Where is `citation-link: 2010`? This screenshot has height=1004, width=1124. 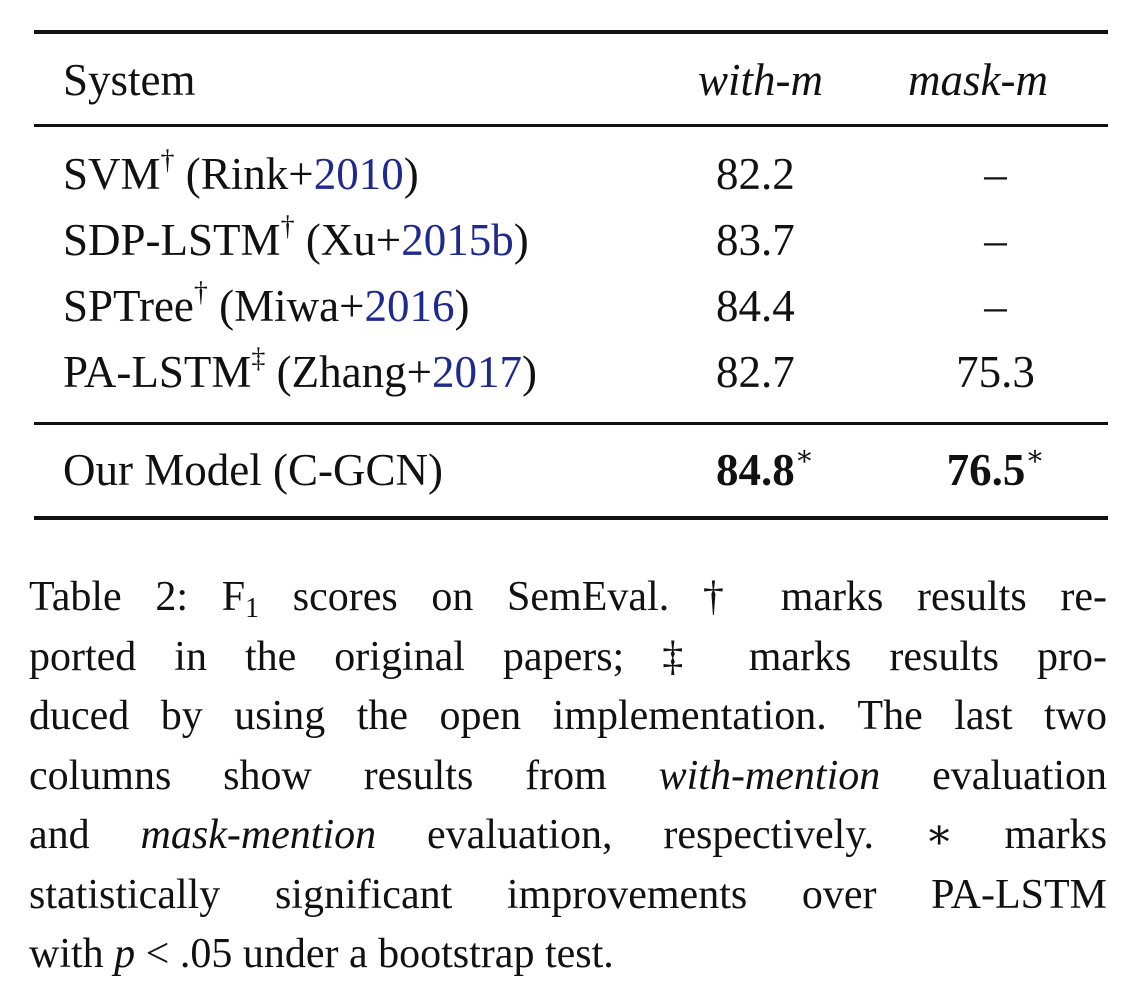
citation-link: 2010 is located at coordinates (358, 174).